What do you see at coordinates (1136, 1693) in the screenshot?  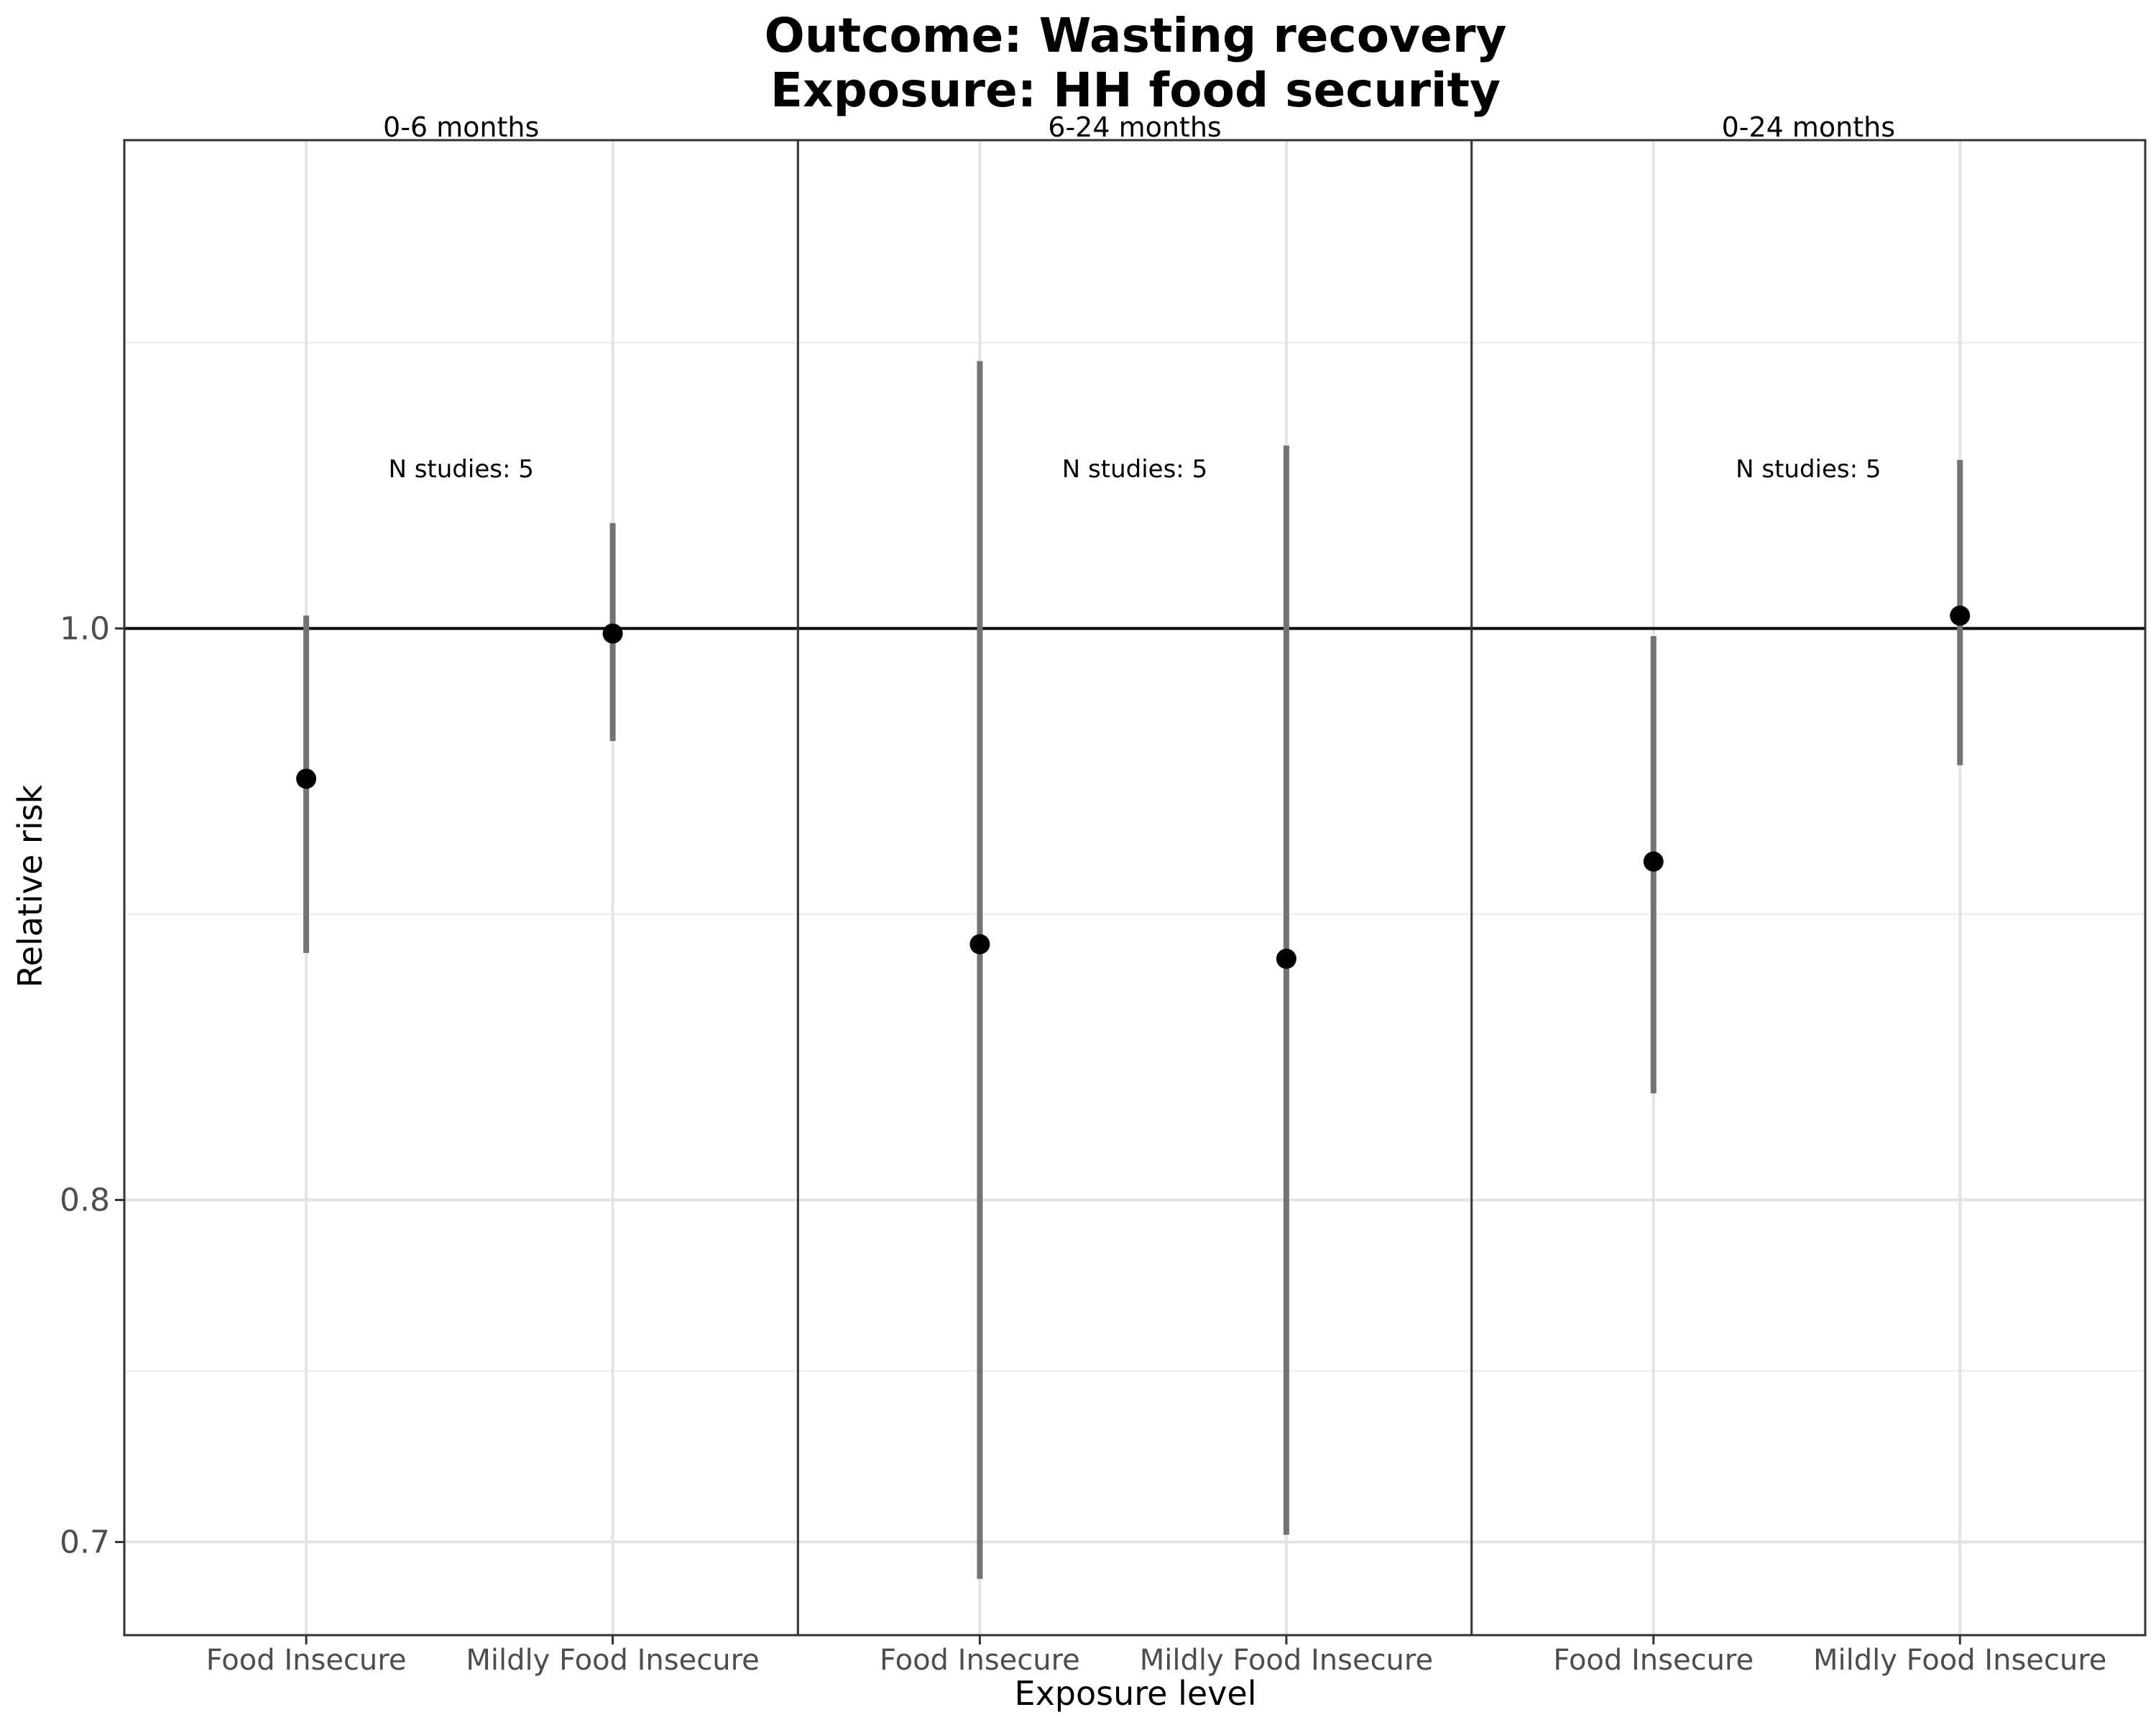 I see `x-axis-label: Exposure level` at bounding box center [1136, 1693].